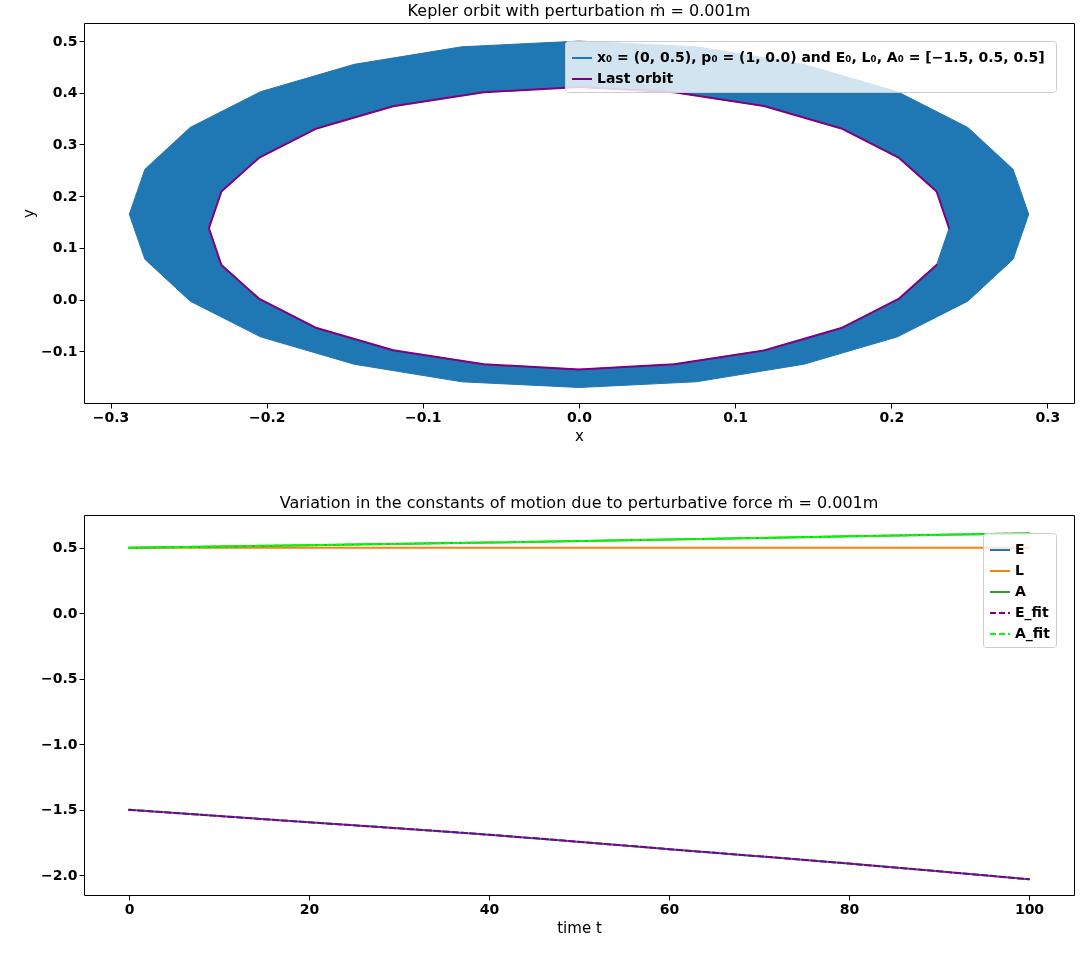 This screenshot has width=1092, height=979. I want to click on y-tick-label: 0.1, so click(65, 247).